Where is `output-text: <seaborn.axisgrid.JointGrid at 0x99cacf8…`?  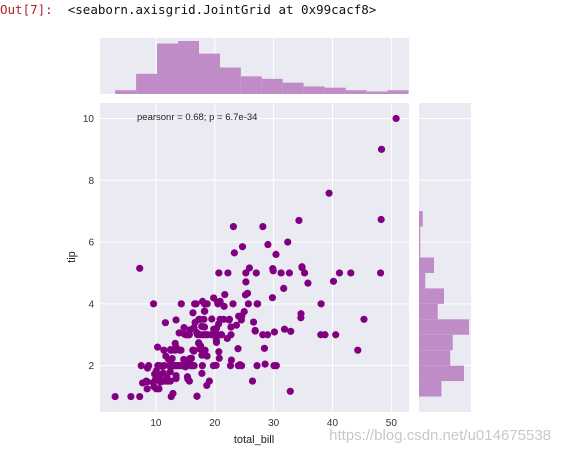
output-text: <seaborn.axisgrid.JointGrid at 0x99cacf8… is located at coordinates (222, 9).